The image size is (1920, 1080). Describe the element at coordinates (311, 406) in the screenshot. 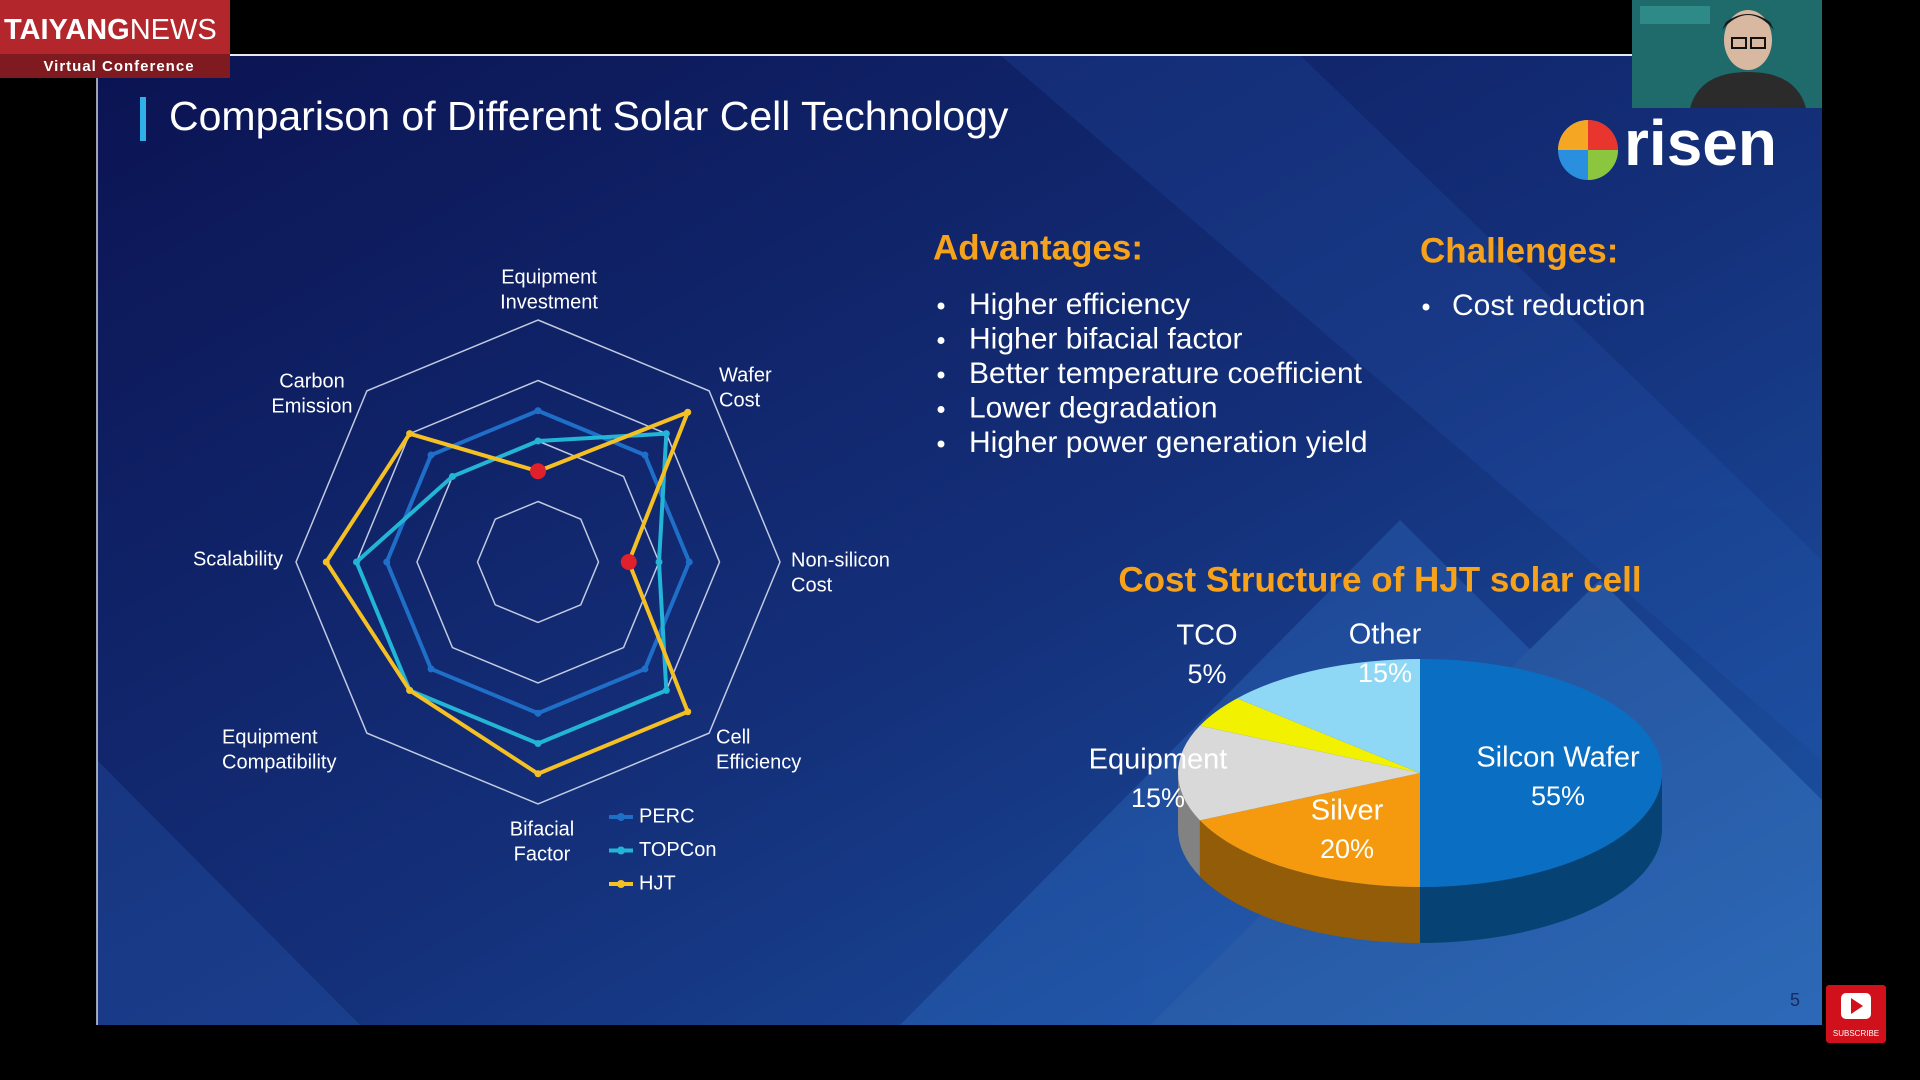

I see `axis-label: Emission` at that location.